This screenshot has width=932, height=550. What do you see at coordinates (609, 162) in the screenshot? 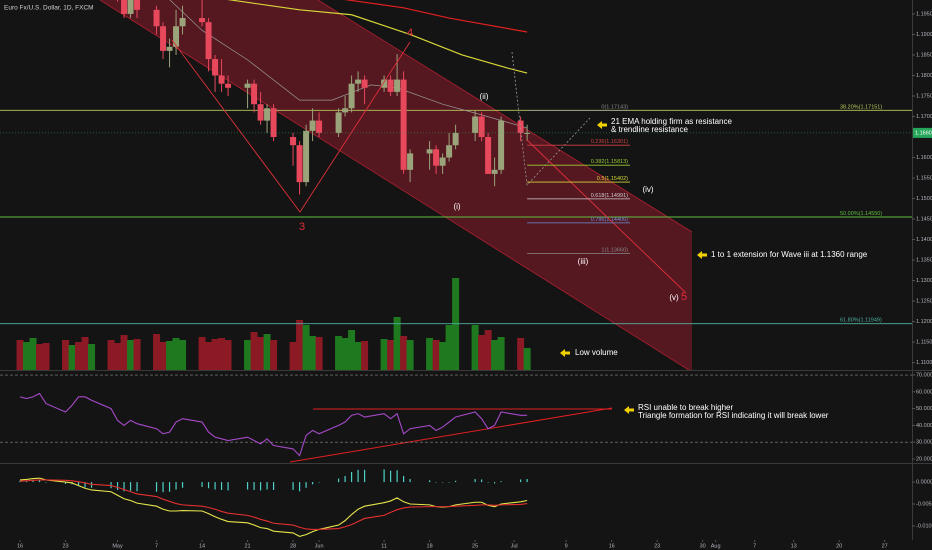
I see `fib-label: 0.382(1.15813)` at bounding box center [609, 162].